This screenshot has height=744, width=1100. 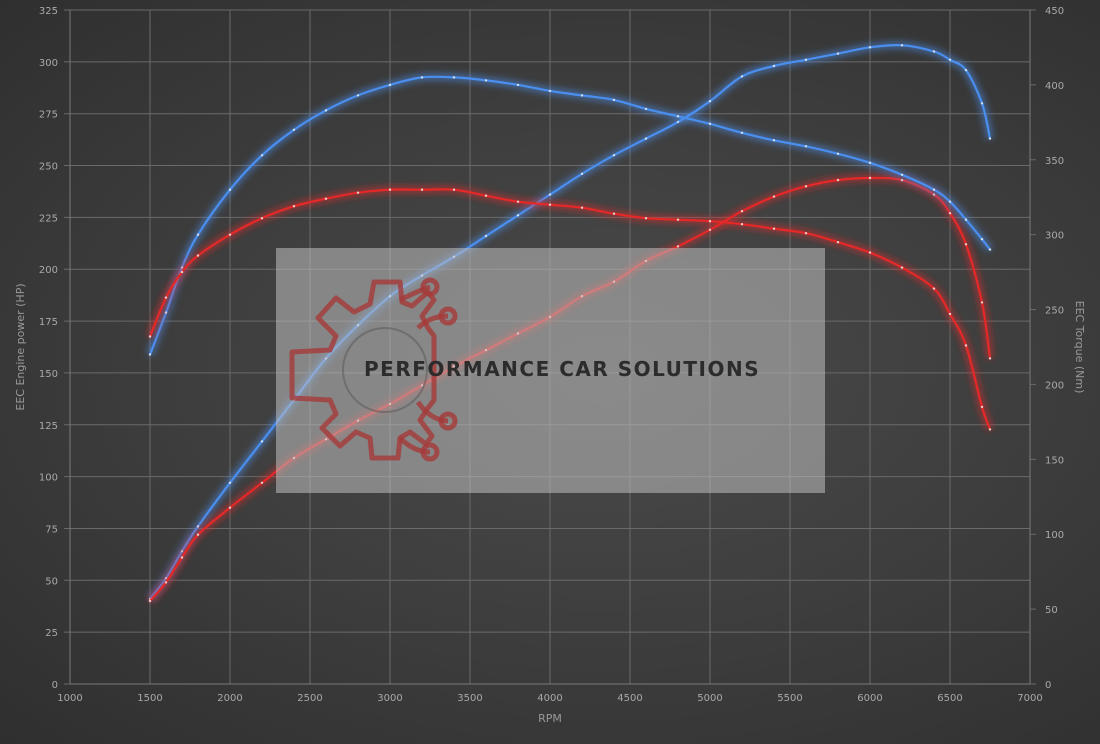 I want to click on x-tick-label: 3000, so click(x=389, y=698).